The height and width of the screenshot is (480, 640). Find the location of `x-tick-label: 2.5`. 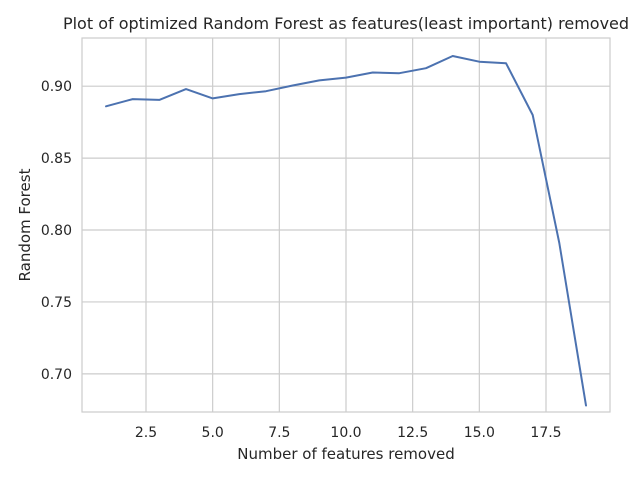

x-tick-label: 2.5 is located at coordinates (146, 433).